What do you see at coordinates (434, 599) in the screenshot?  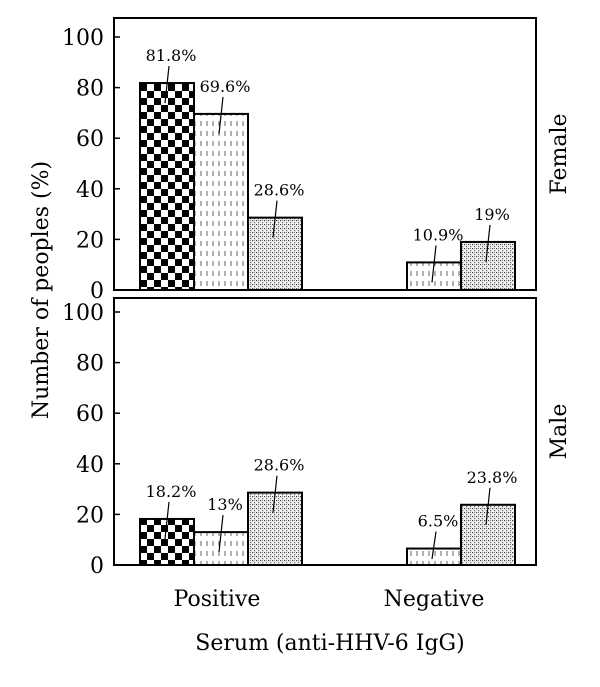 I see `x-category-label: Negative` at bounding box center [434, 599].